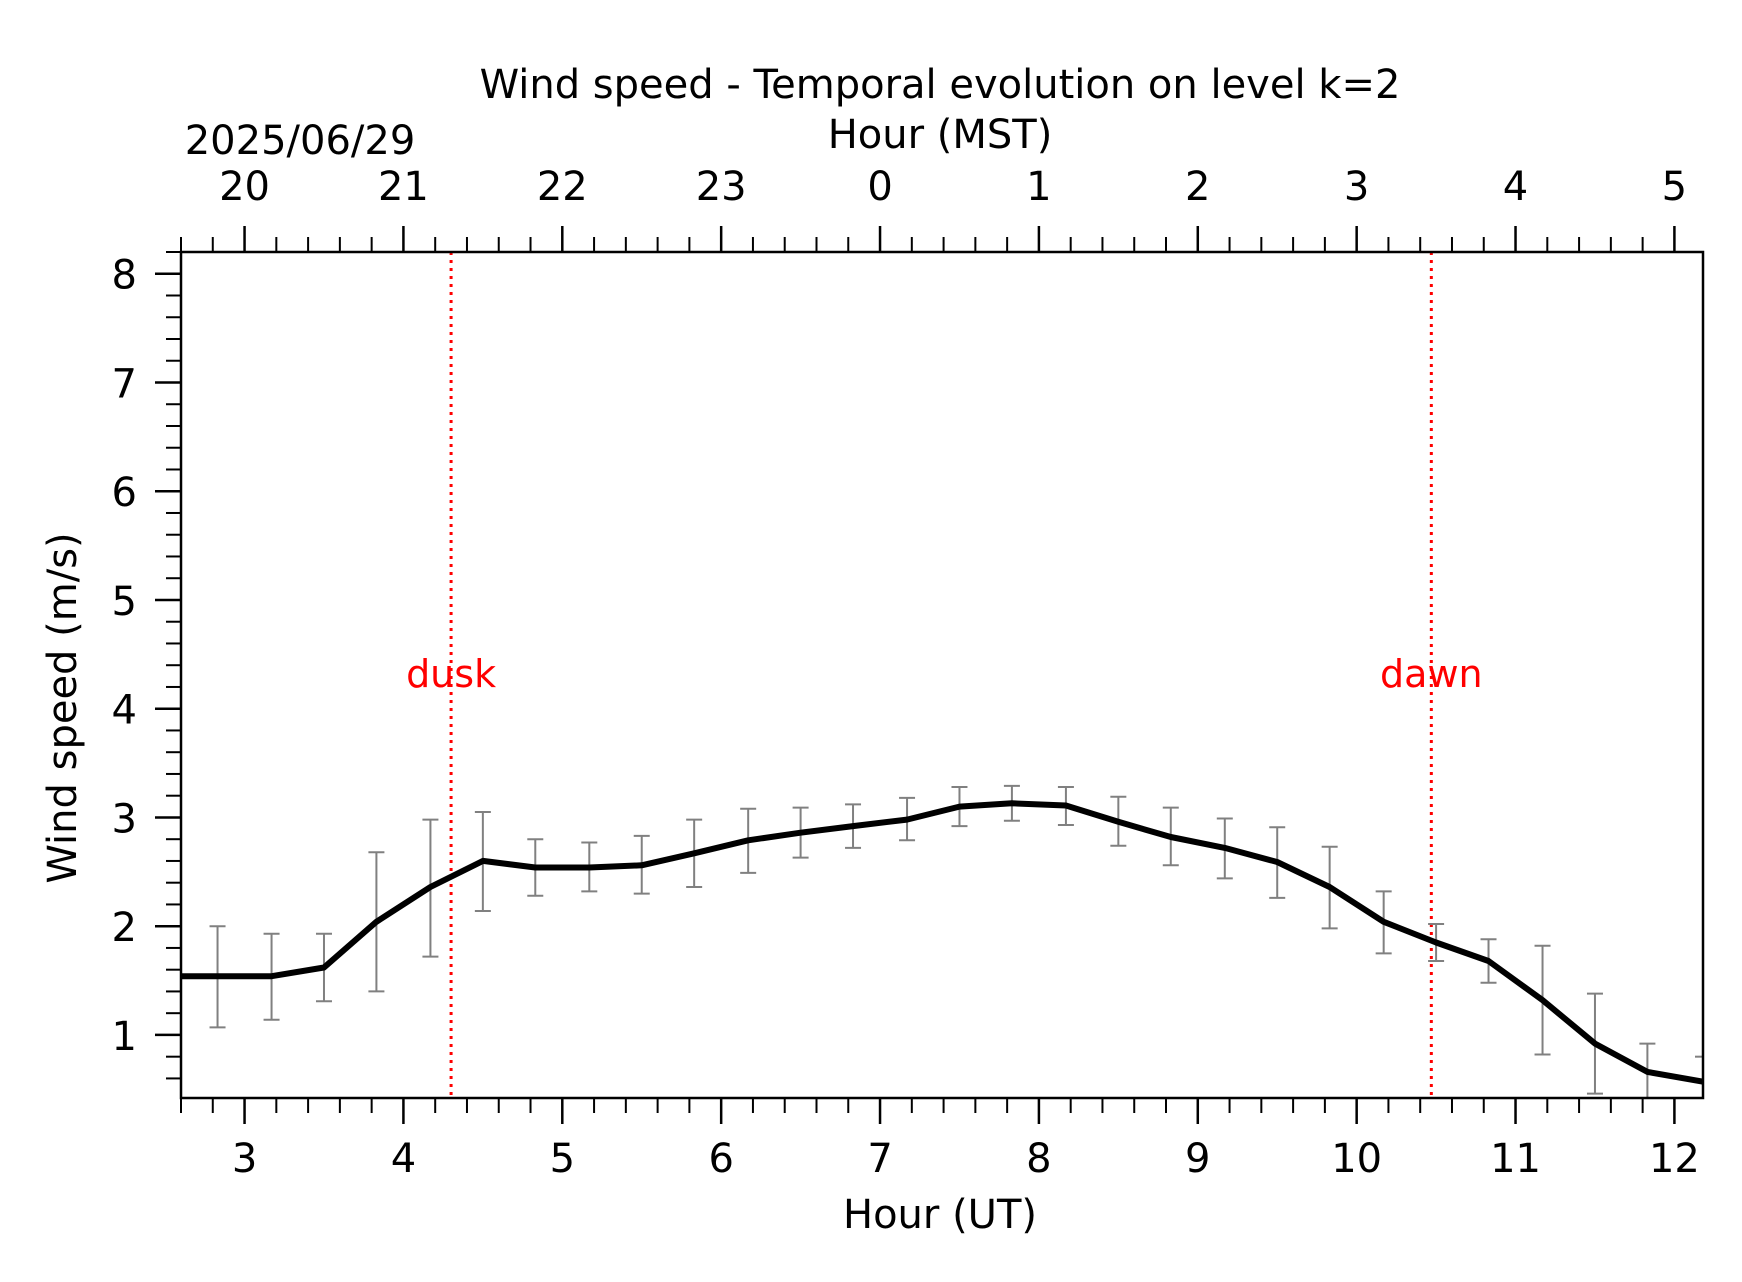  Describe the element at coordinates (1356, 187) in the screenshot. I see `top-tick-label: 3` at that location.